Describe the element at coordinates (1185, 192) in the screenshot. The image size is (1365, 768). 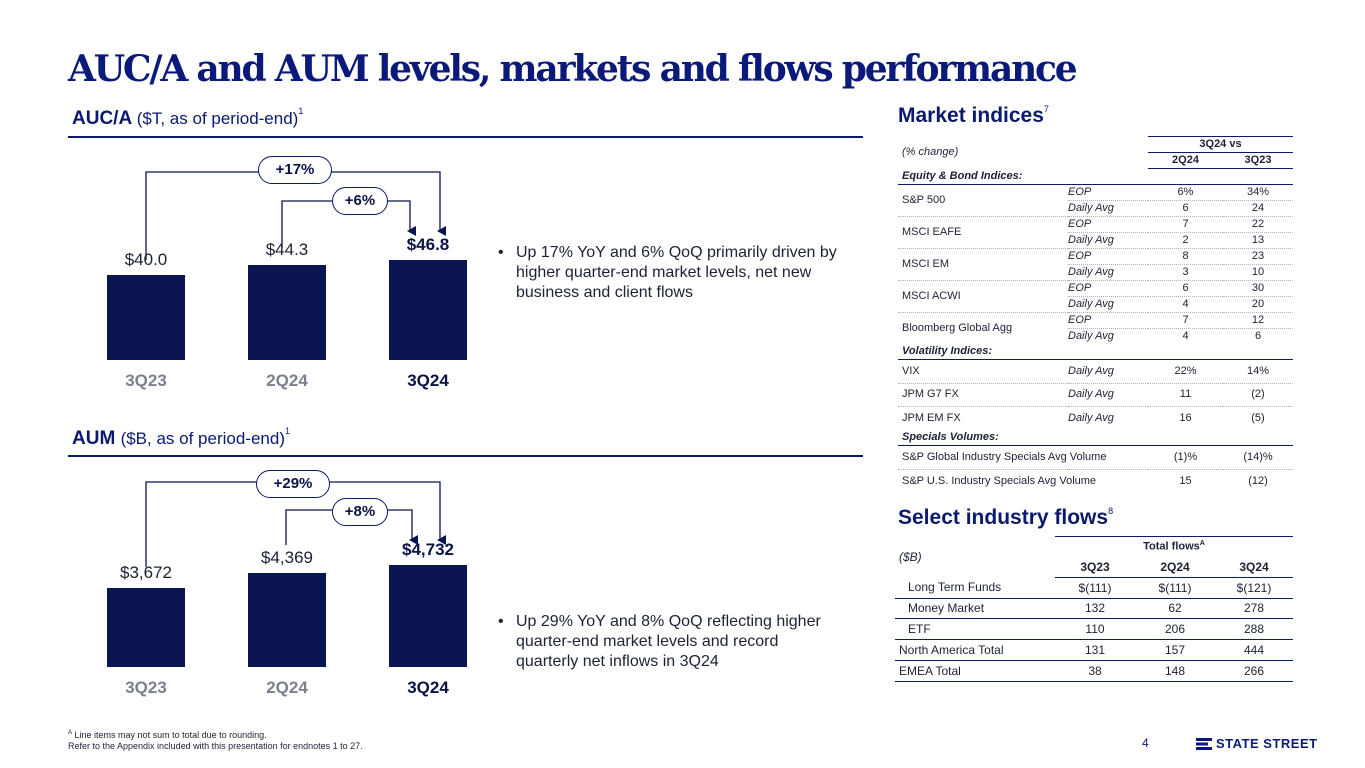
I see `value-2q24: 6%` at that location.